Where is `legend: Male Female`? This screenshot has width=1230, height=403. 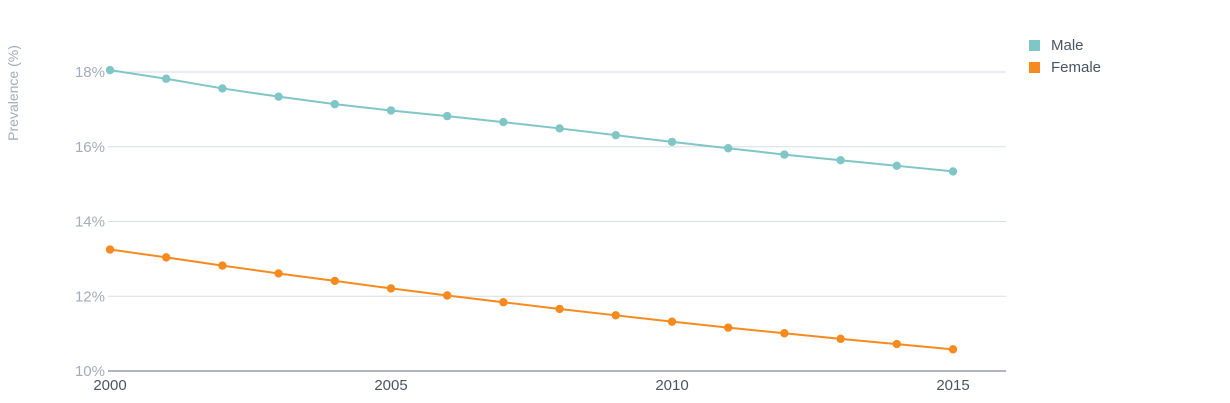 legend: Male Female is located at coordinates (1065, 56).